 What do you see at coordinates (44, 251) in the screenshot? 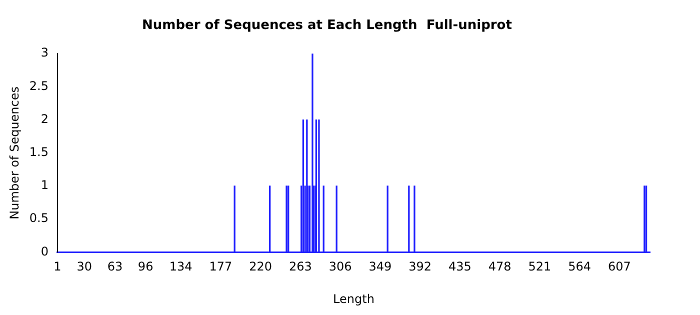
I see `y-tick-label: 0` at bounding box center [44, 251].